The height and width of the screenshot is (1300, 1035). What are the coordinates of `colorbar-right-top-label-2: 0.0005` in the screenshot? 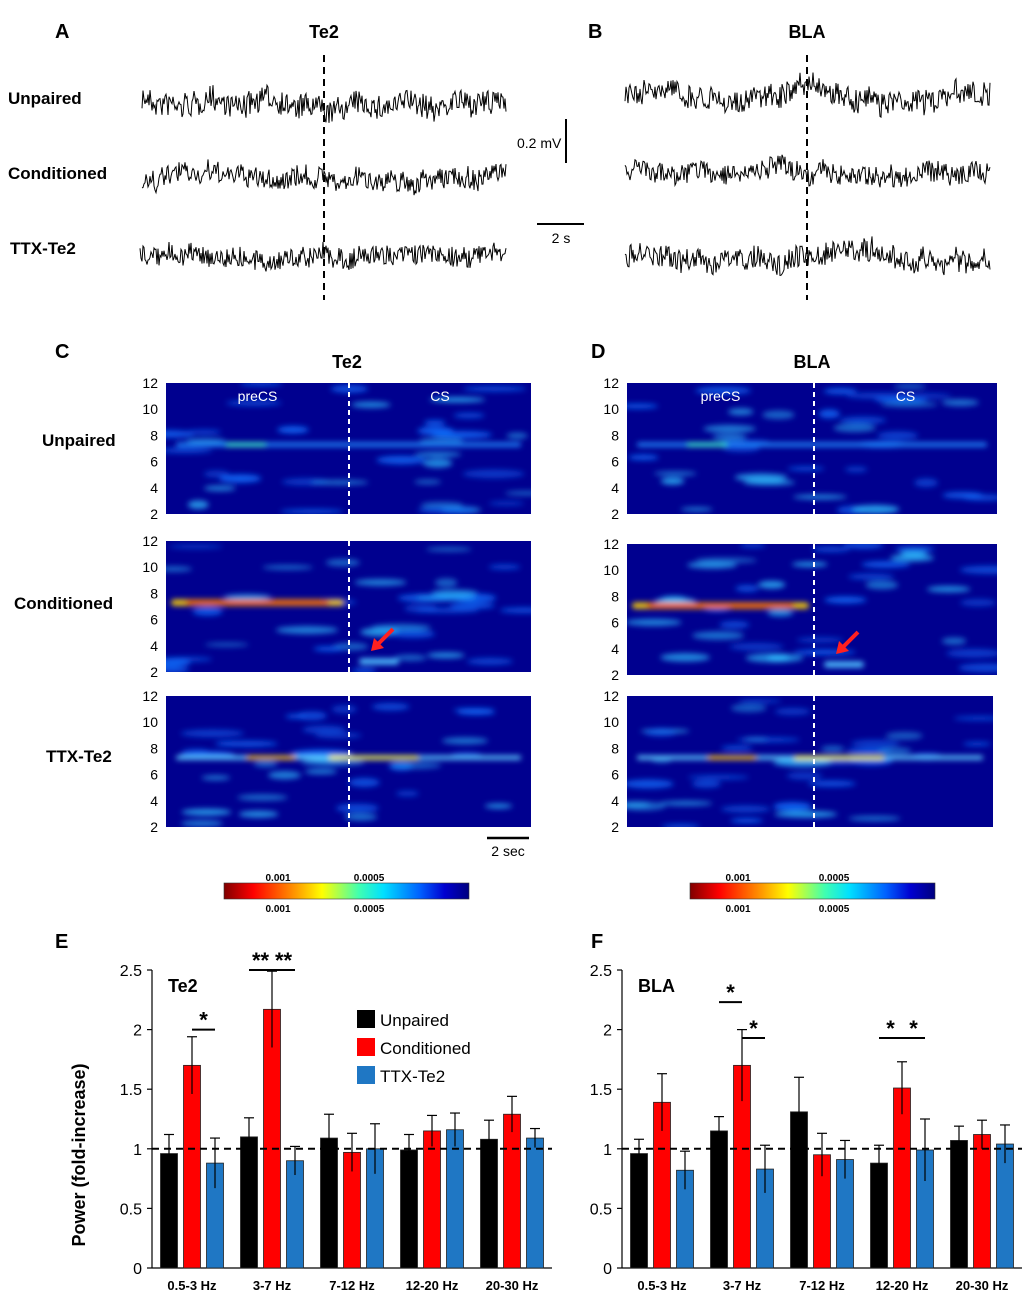 It's located at (834, 878).